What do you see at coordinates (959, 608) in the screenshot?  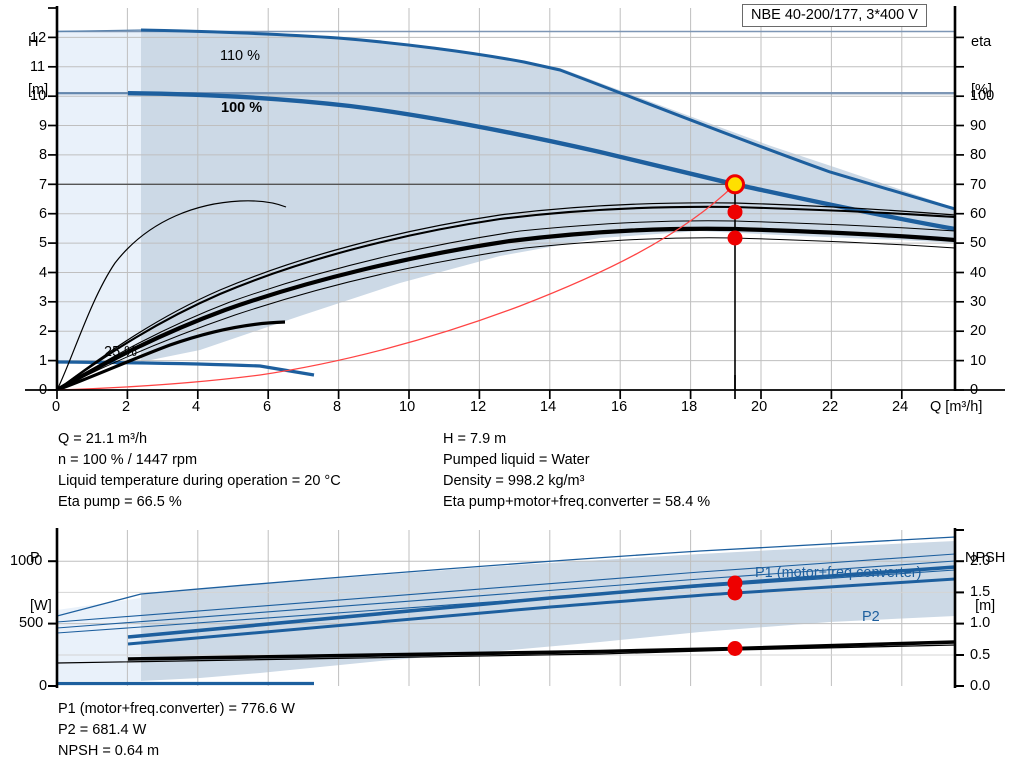 I see `lower-y2-ticks` at bounding box center [959, 608].